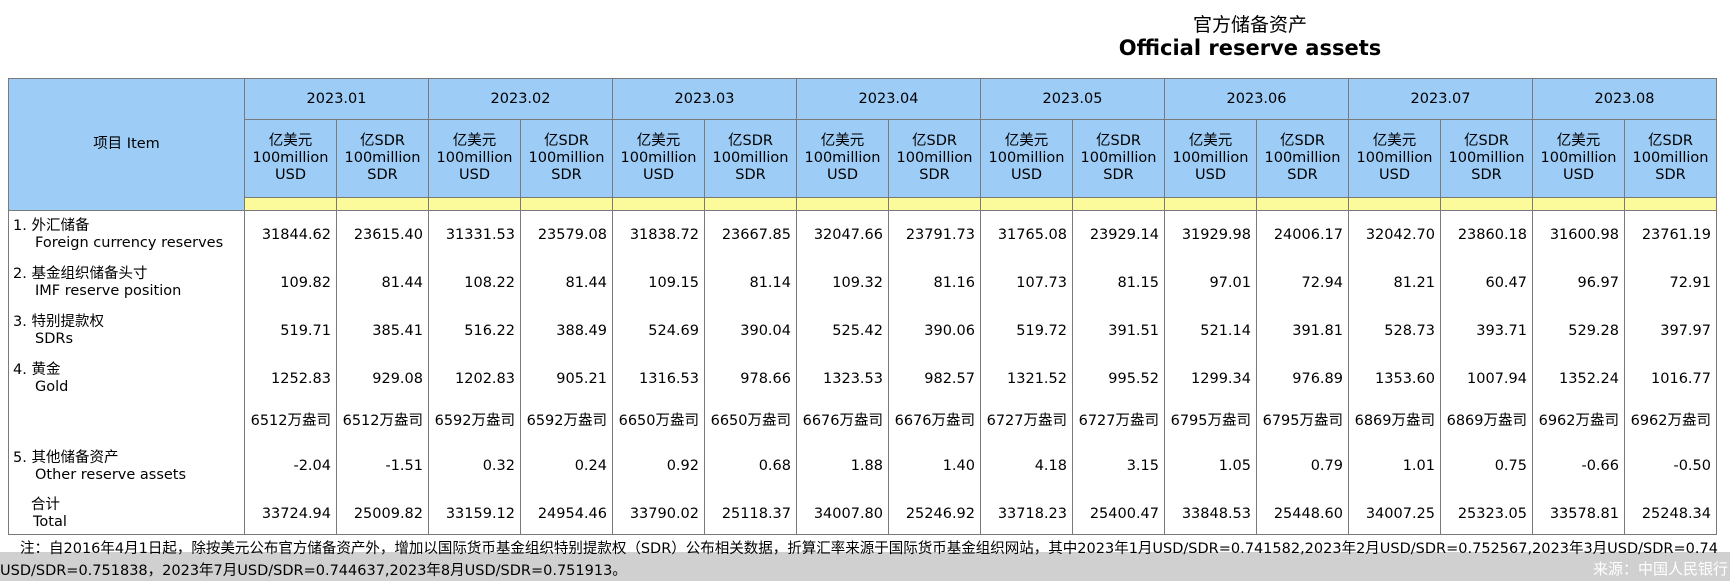 Image resolution: width=1730 pixels, height=581 pixels. What do you see at coordinates (934, 283) in the screenshot?
I see `value-cell: 81.16` at bounding box center [934, 283].